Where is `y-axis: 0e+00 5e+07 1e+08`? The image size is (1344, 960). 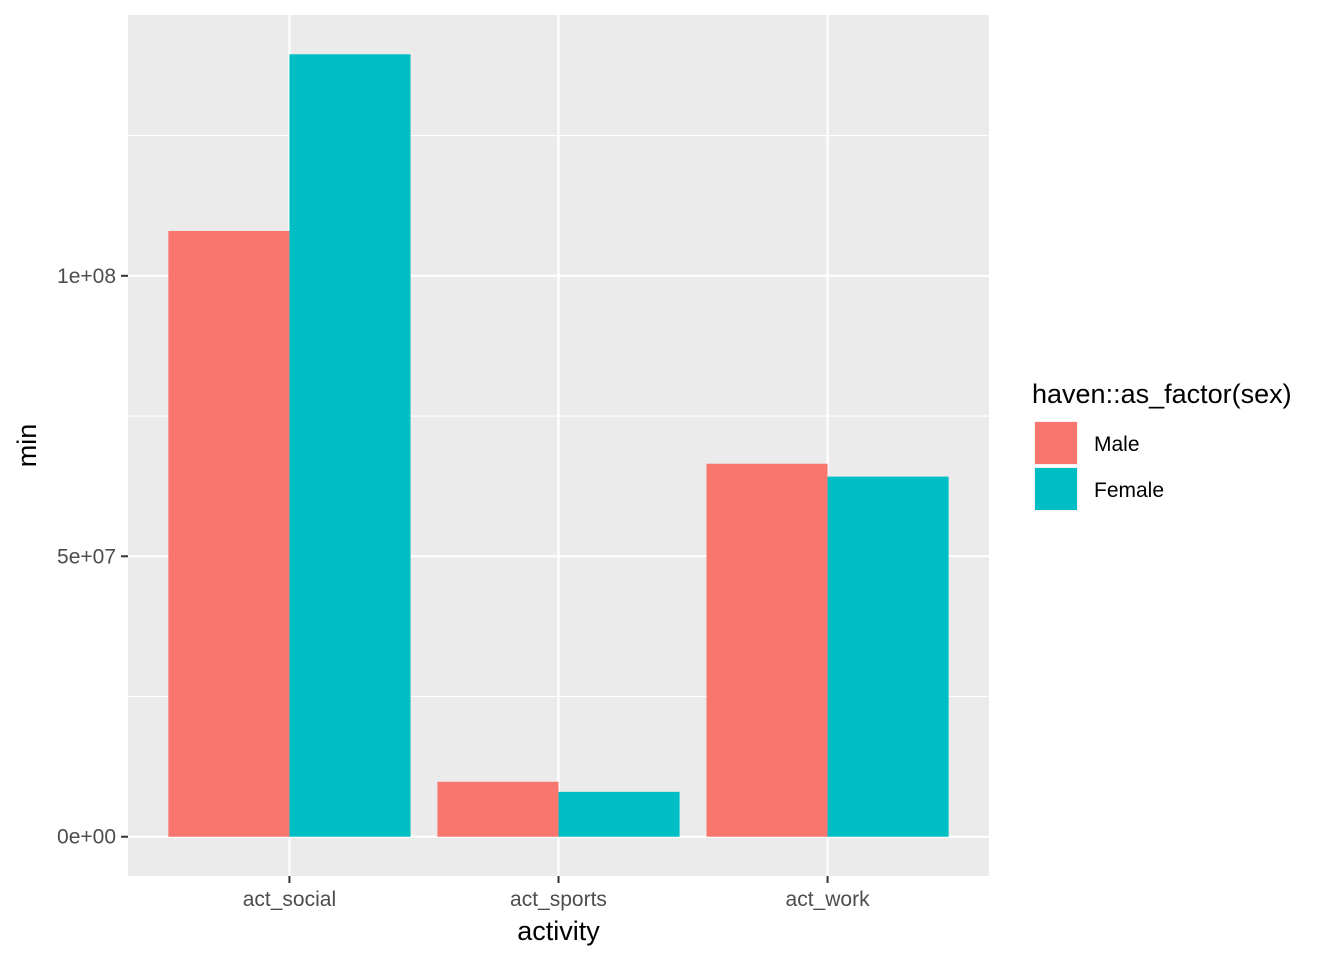 y-axis: 0e+00 5e+07 1e+08 is located at coordinates (92, 557).